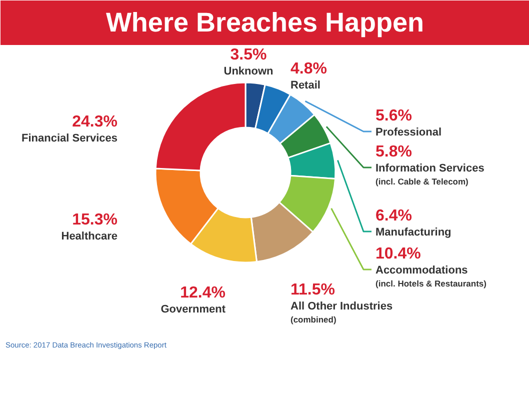 The height and width of the screenshot is (406, 529). What do you see at coordinates (308, 69) in the screenshot?
I see `data-label: 4.8%` at bounding box center [308, 69].